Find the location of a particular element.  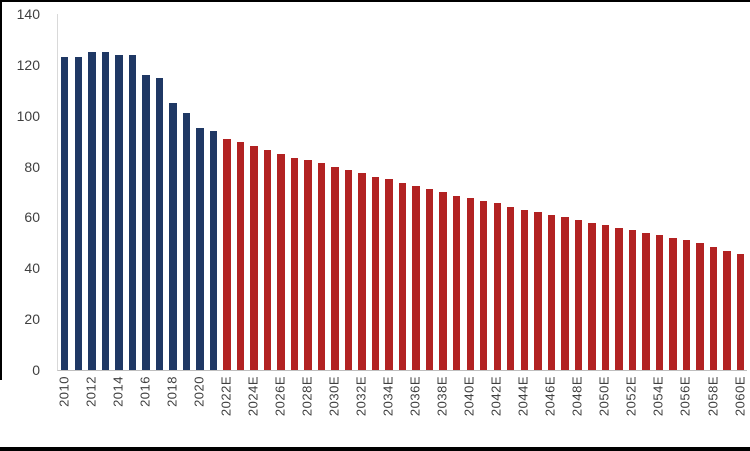

bar-slot-2021 is located at coordinates (214, 192).